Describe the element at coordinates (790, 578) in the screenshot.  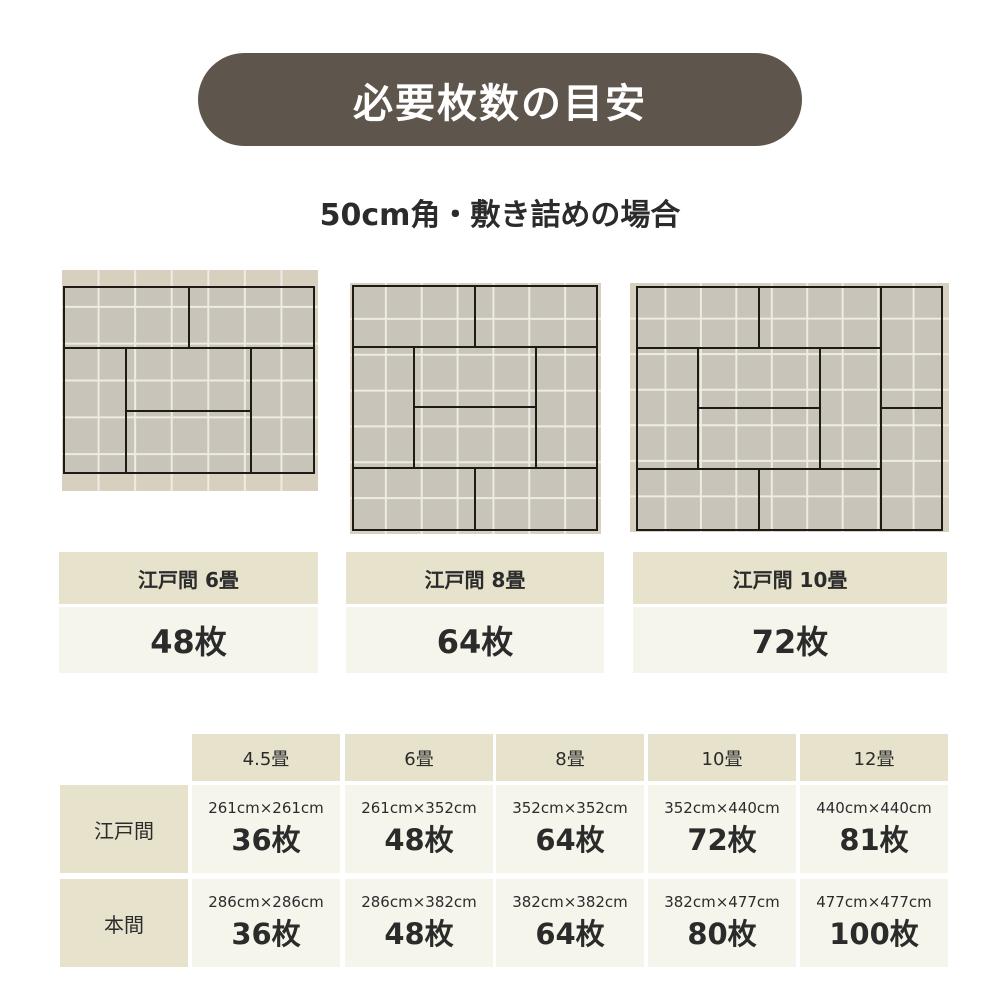
I see `card-label: 江戸間 10畳` at that location.